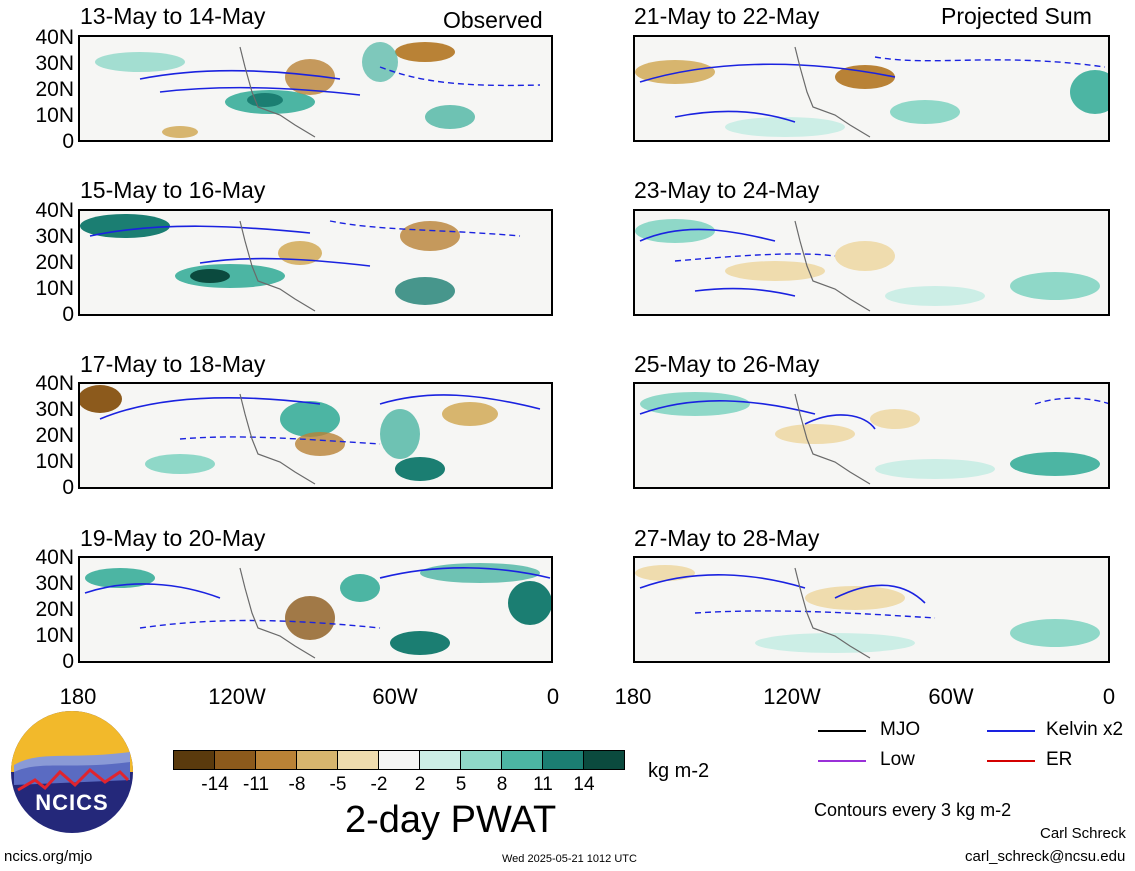 This screenshot has width=1135, height=871. I want to click on panel-title: 19-May to 20-May, so click(173, 538).